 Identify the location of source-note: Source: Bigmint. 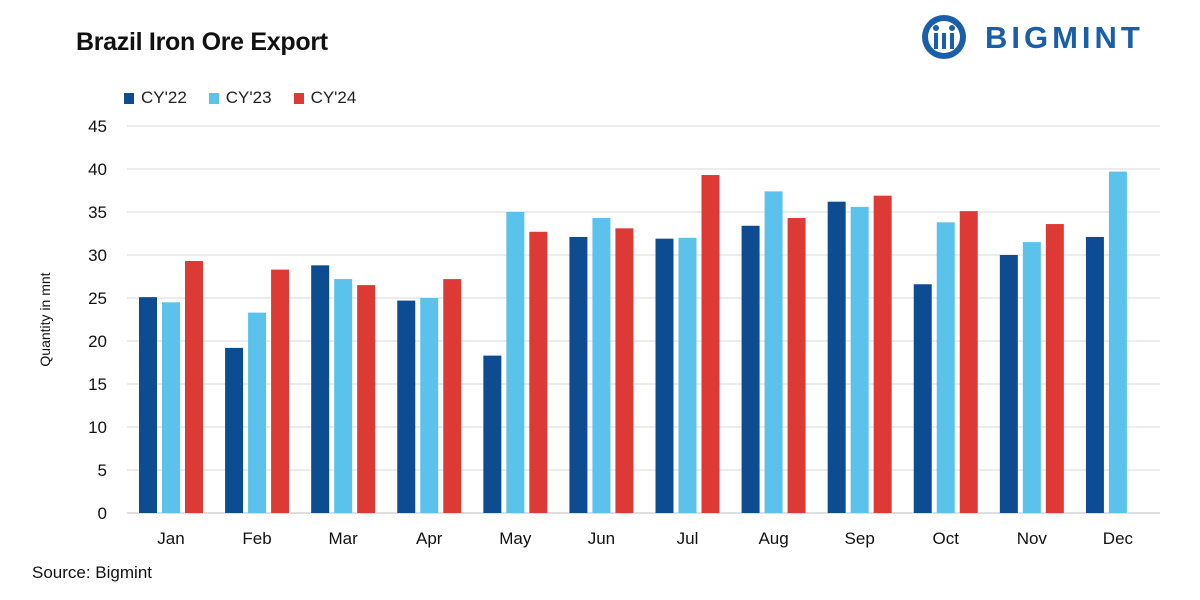
(92, 572).